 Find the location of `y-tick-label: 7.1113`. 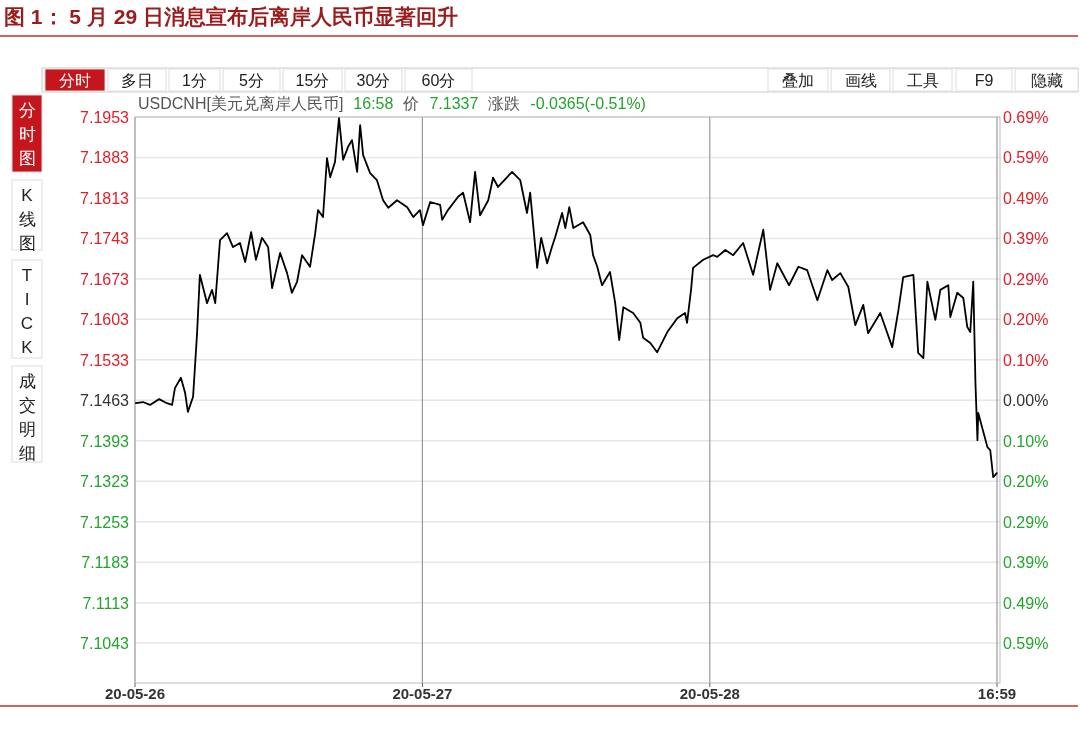

y-tick-label: 7.1113 is located at coordinates (106, 603).